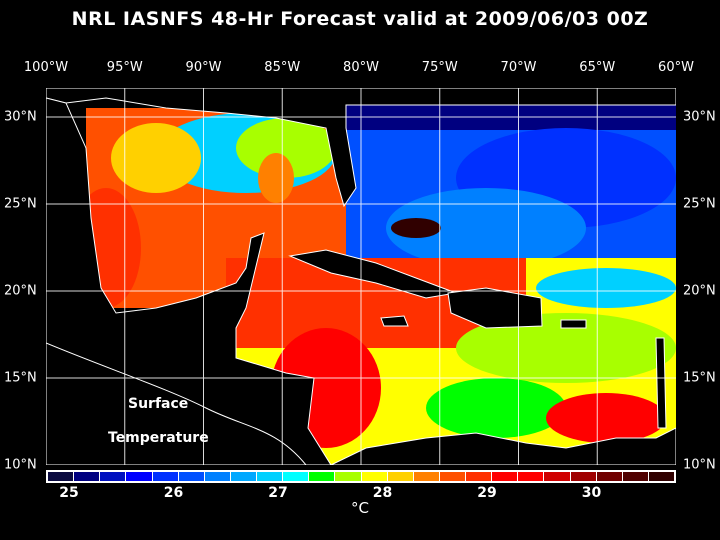 The width and height of the screenshot is (720, 540). What do you see at coordinates (661, 383) in the screenshot?
I see `lesser-antilles-land` at bounding box center [661, 383].